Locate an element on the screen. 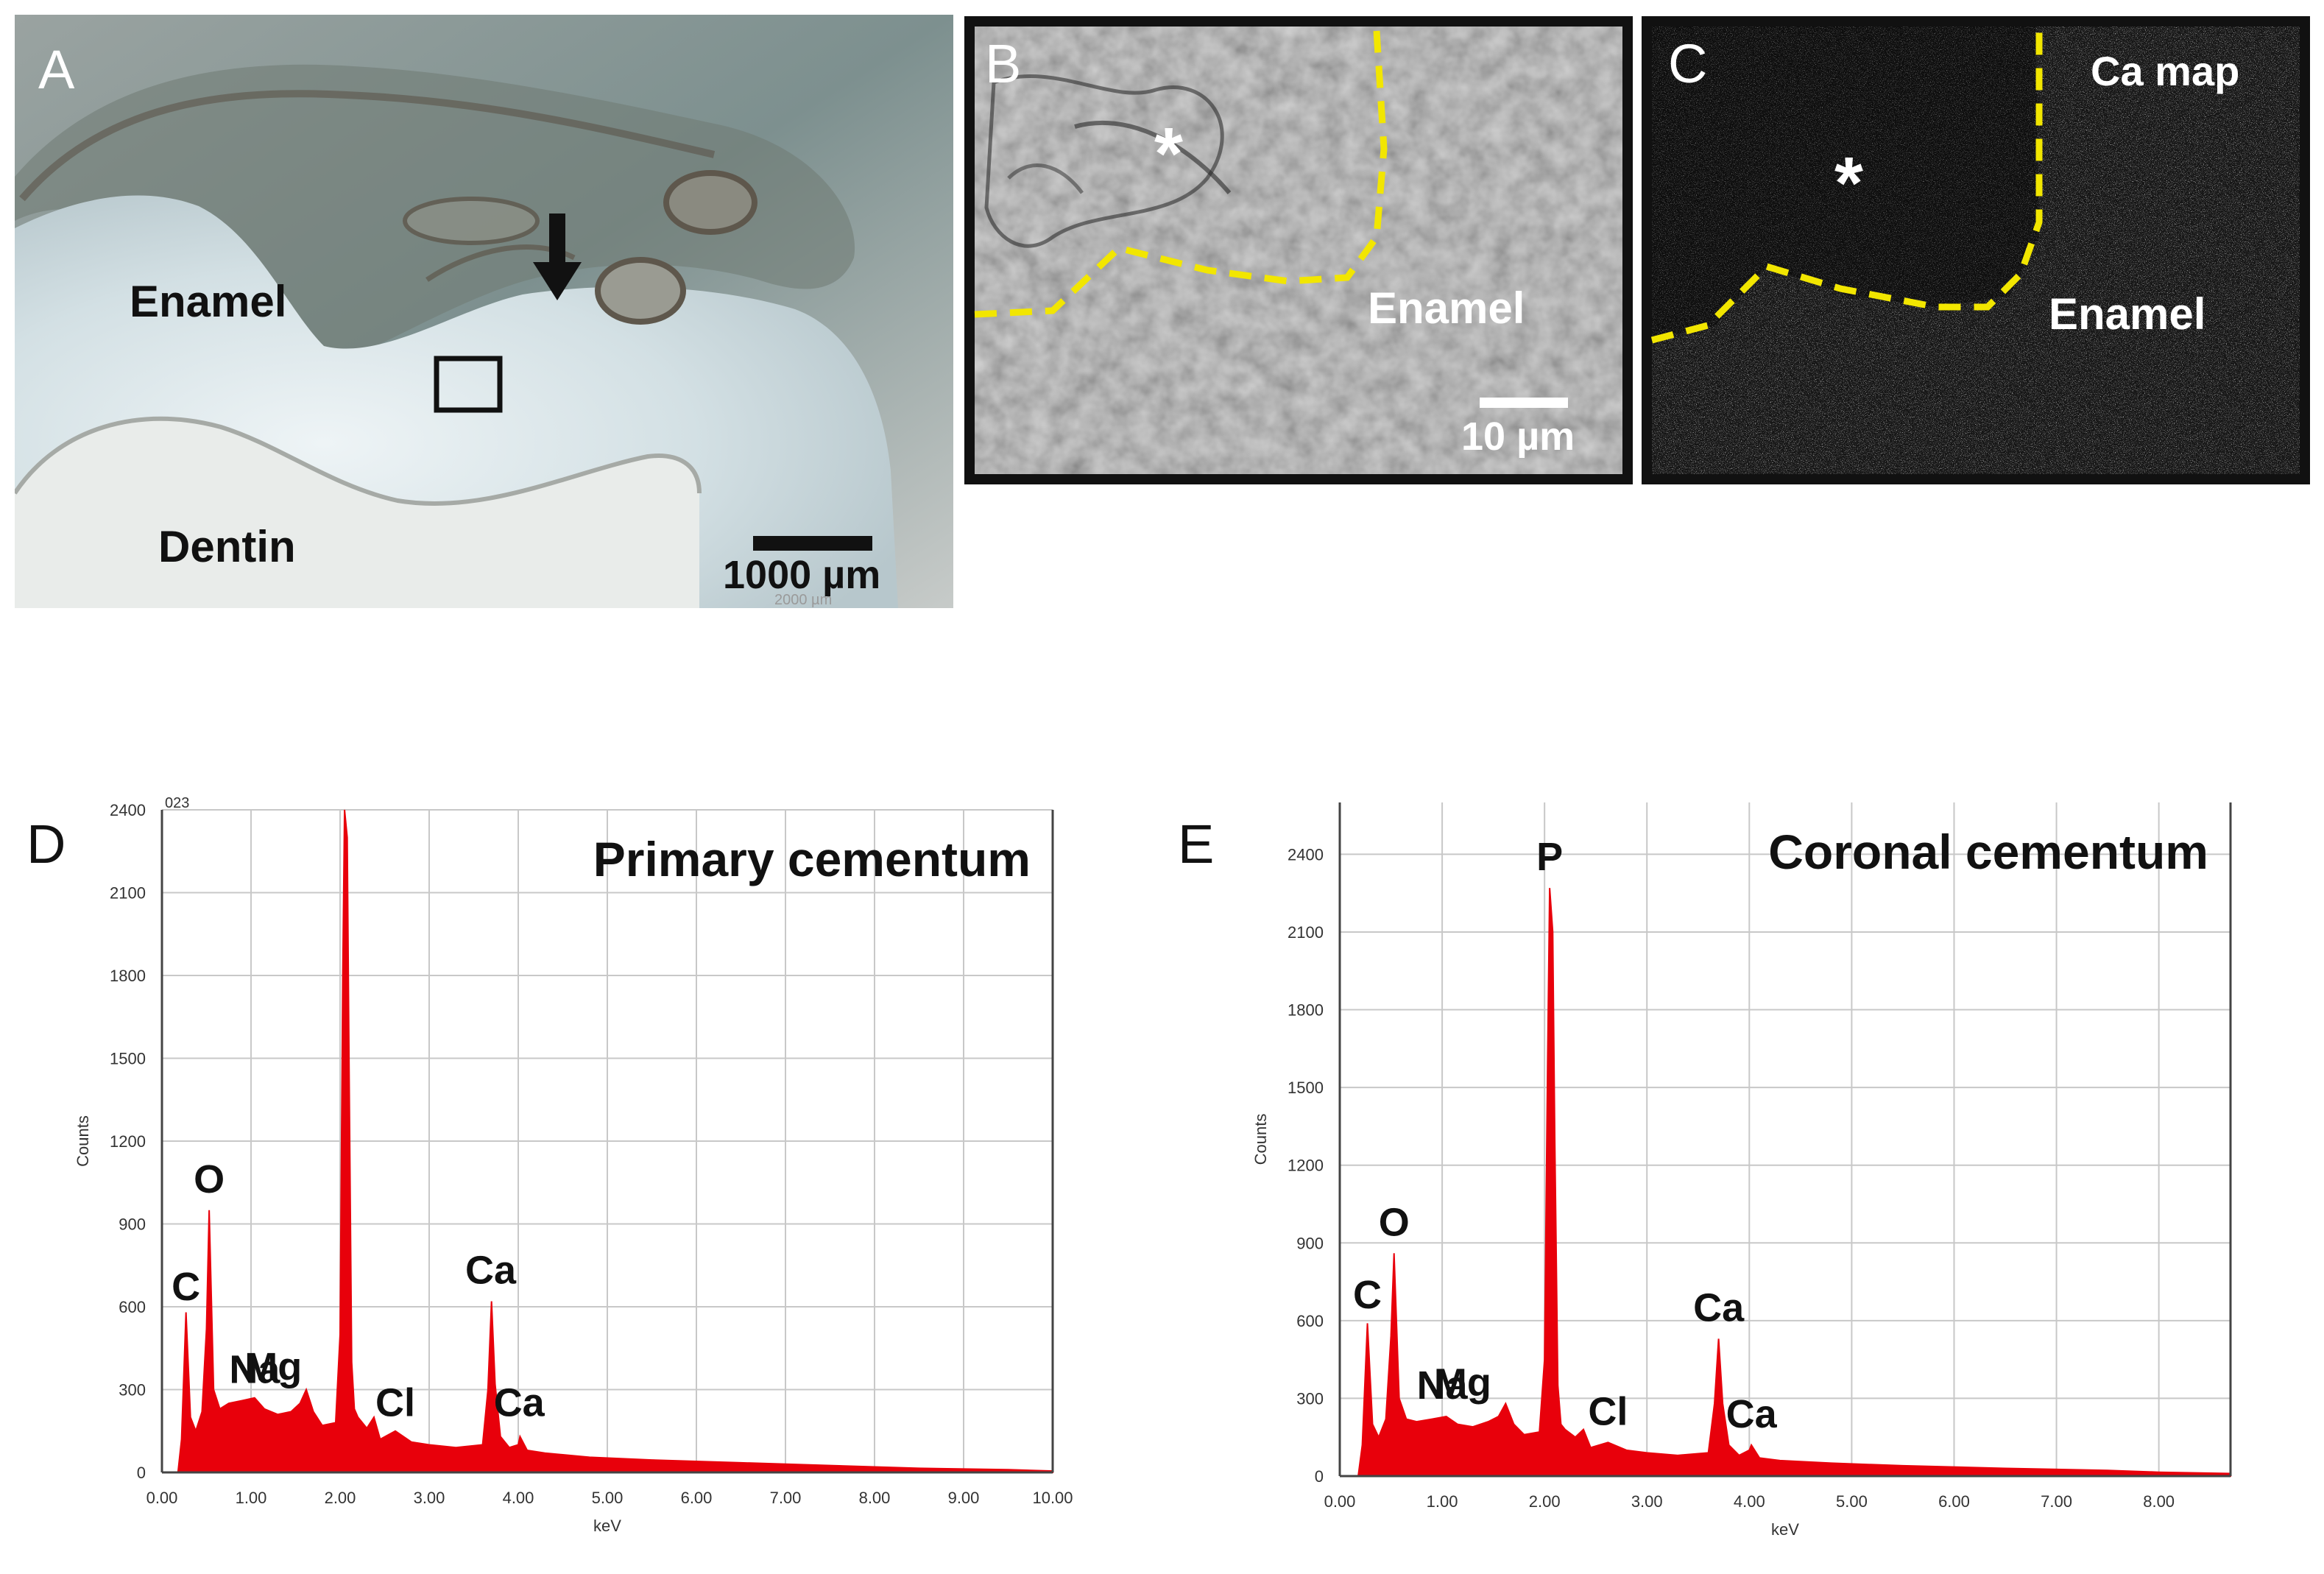 The height and width of the screenshot is (1574, 2324). panel-letter-c: C is located at coordinates (1688, 63).